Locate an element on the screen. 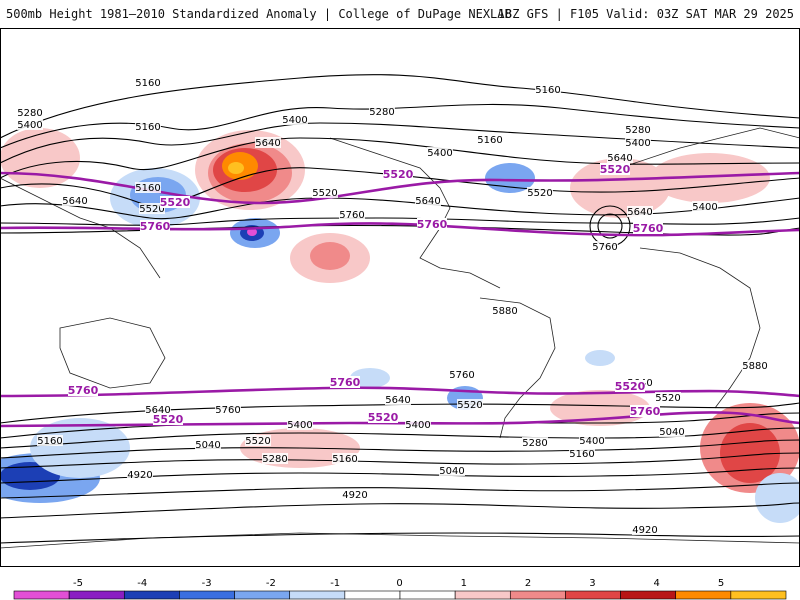  colorbar-tick-label: 5 is located at coordinates (721, 583).